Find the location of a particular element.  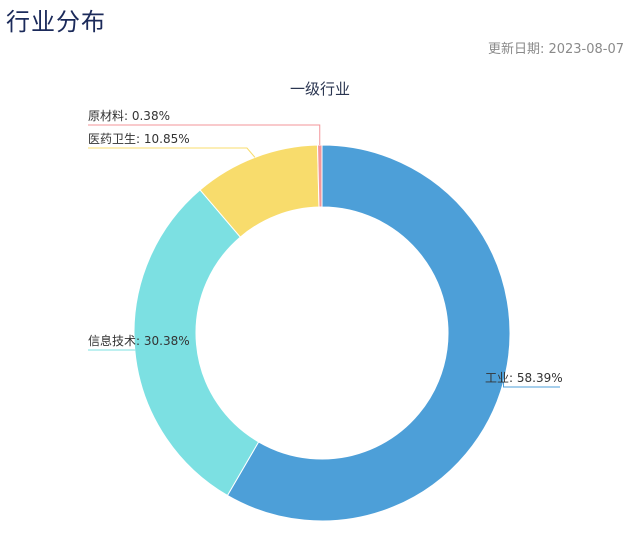

slice-label-医药卫生: 医药卫生: 10.85% is located at coordinates (139, 139).